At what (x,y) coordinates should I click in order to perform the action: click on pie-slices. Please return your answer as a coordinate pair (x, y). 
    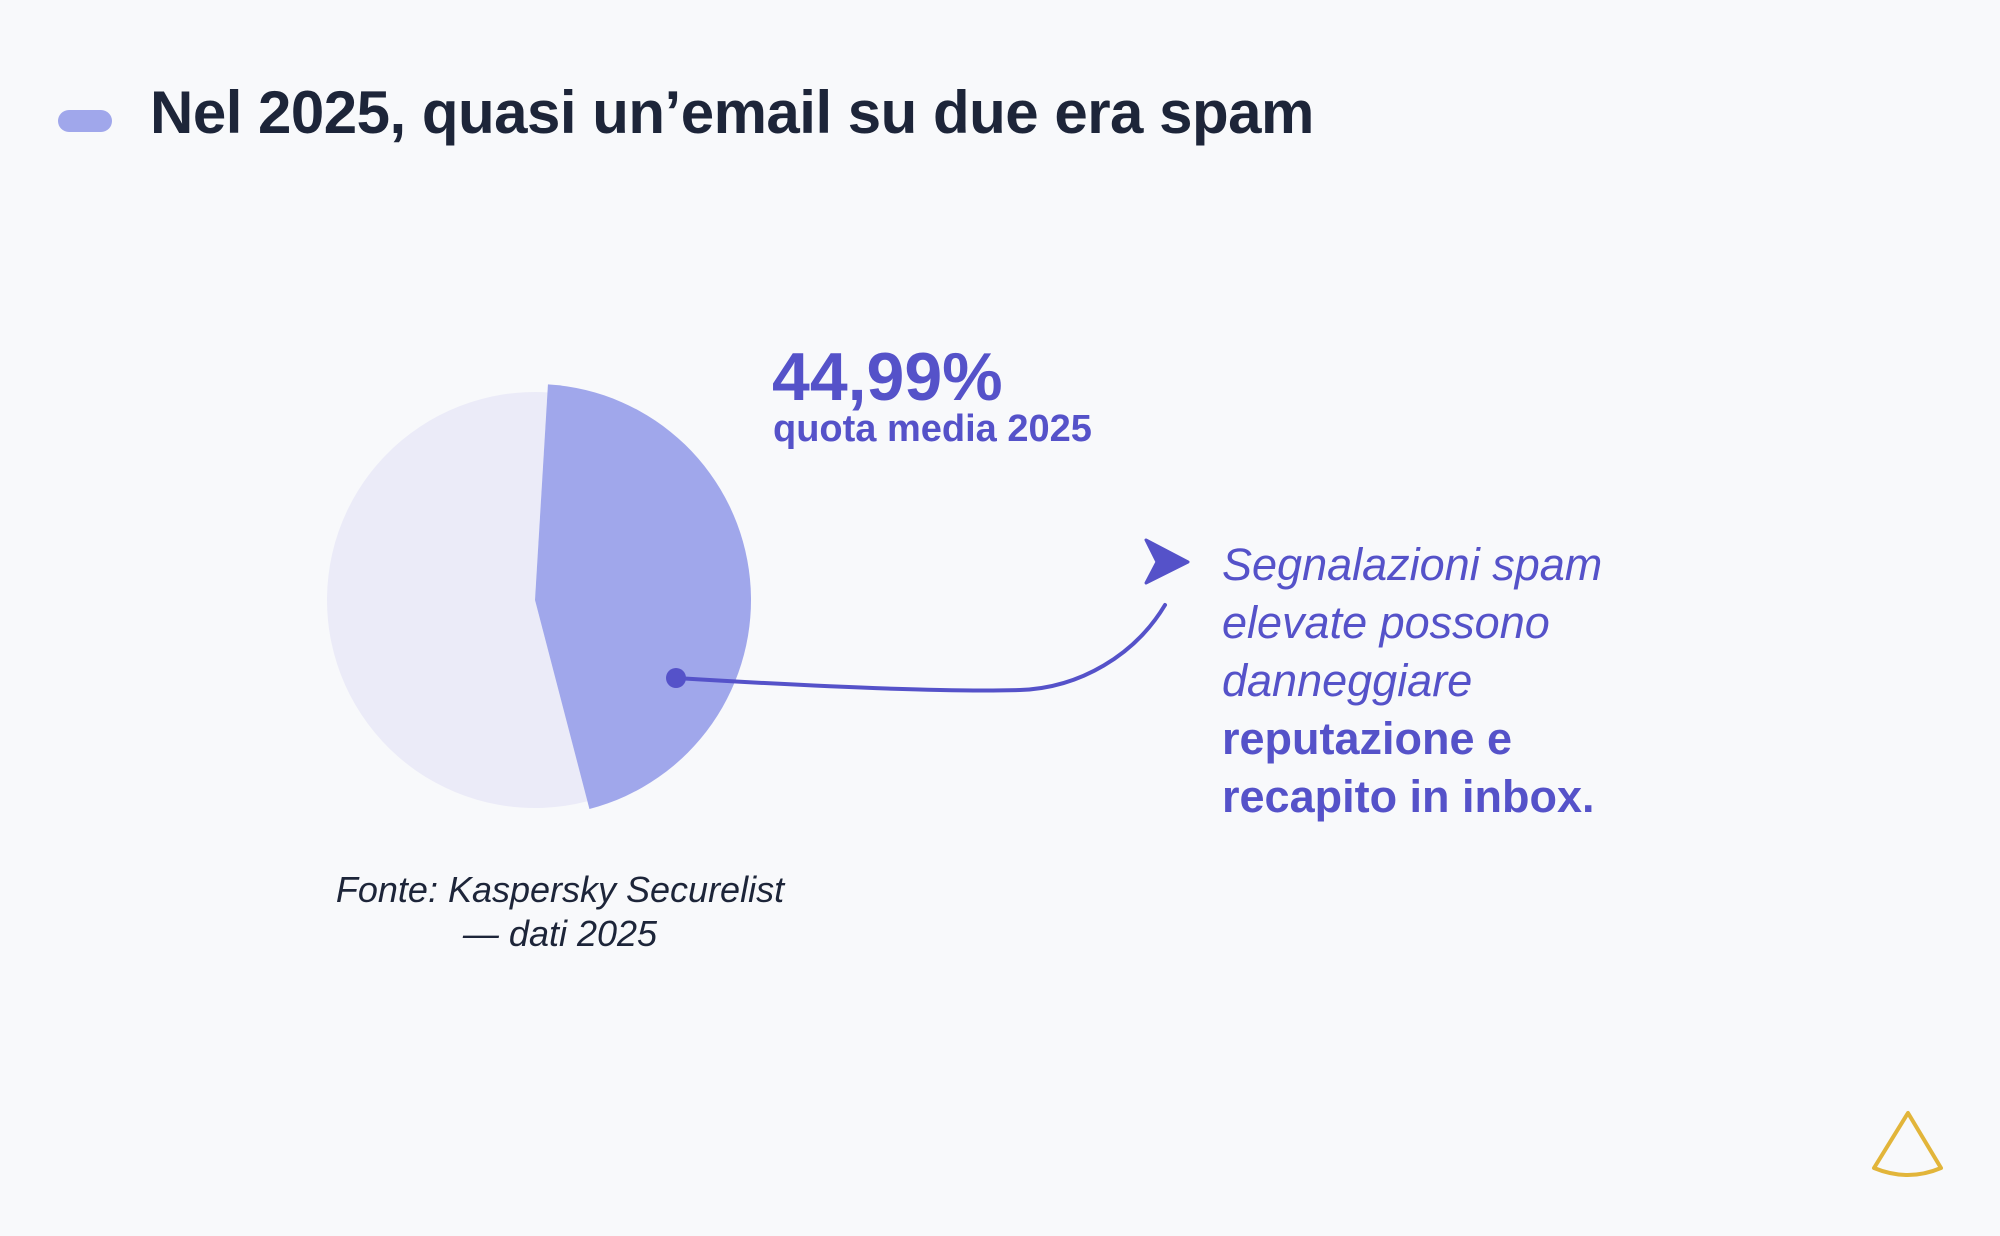
    Looking at the image, I should click on (539, 597).